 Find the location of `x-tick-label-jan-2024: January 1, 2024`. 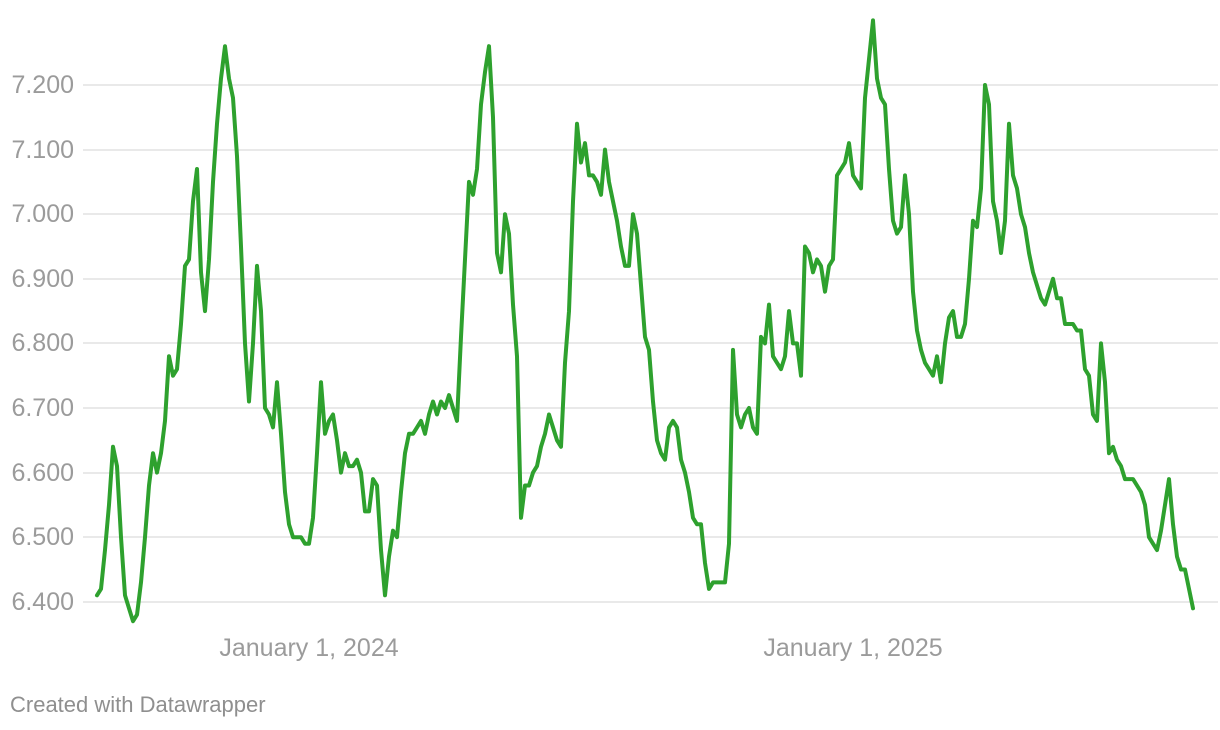

x-tick-label-jan-2024: January 1, 2024 is located at coordinates (309, 648).